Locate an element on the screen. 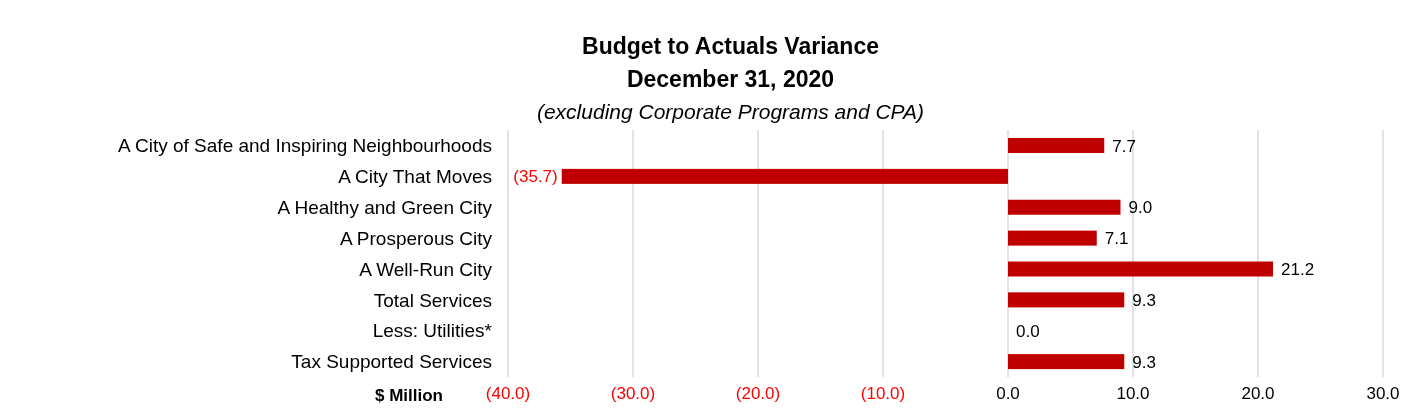  x-tick-label: 20.0 is located at coordinates (1258, 393).